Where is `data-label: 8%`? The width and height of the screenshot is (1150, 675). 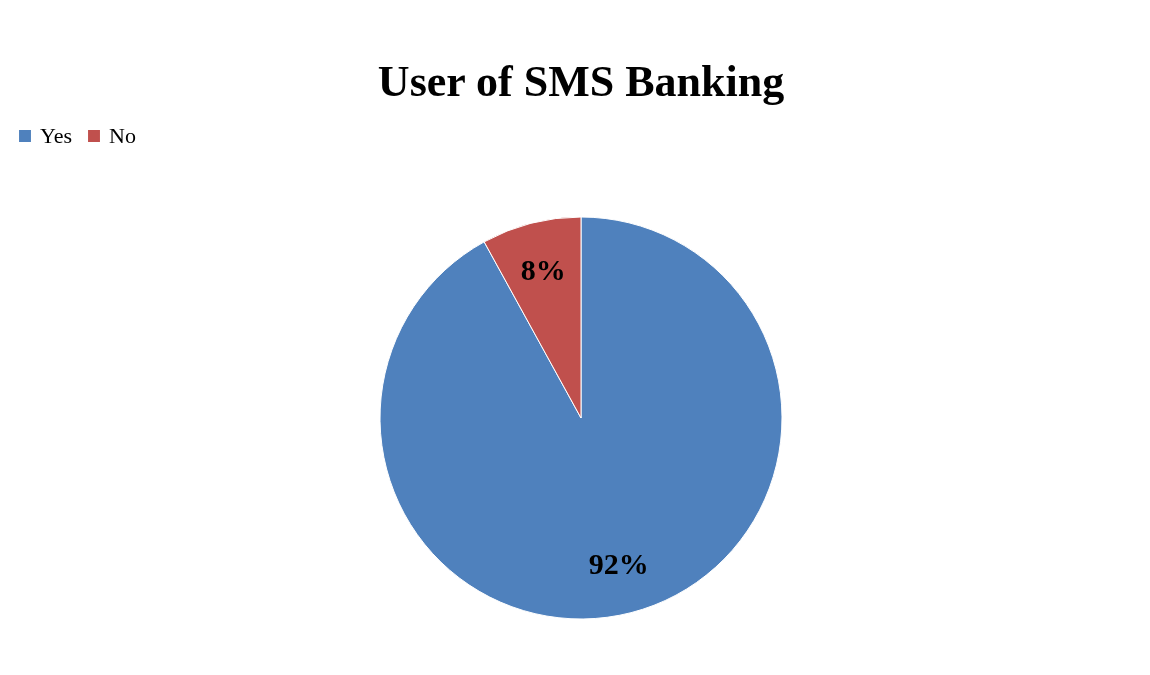
data-label: 8% is located at coordinates (543, 269).